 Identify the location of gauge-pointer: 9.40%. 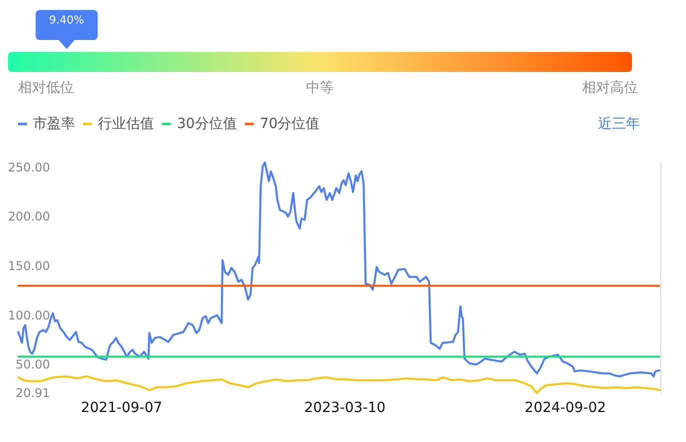
(67, 29).